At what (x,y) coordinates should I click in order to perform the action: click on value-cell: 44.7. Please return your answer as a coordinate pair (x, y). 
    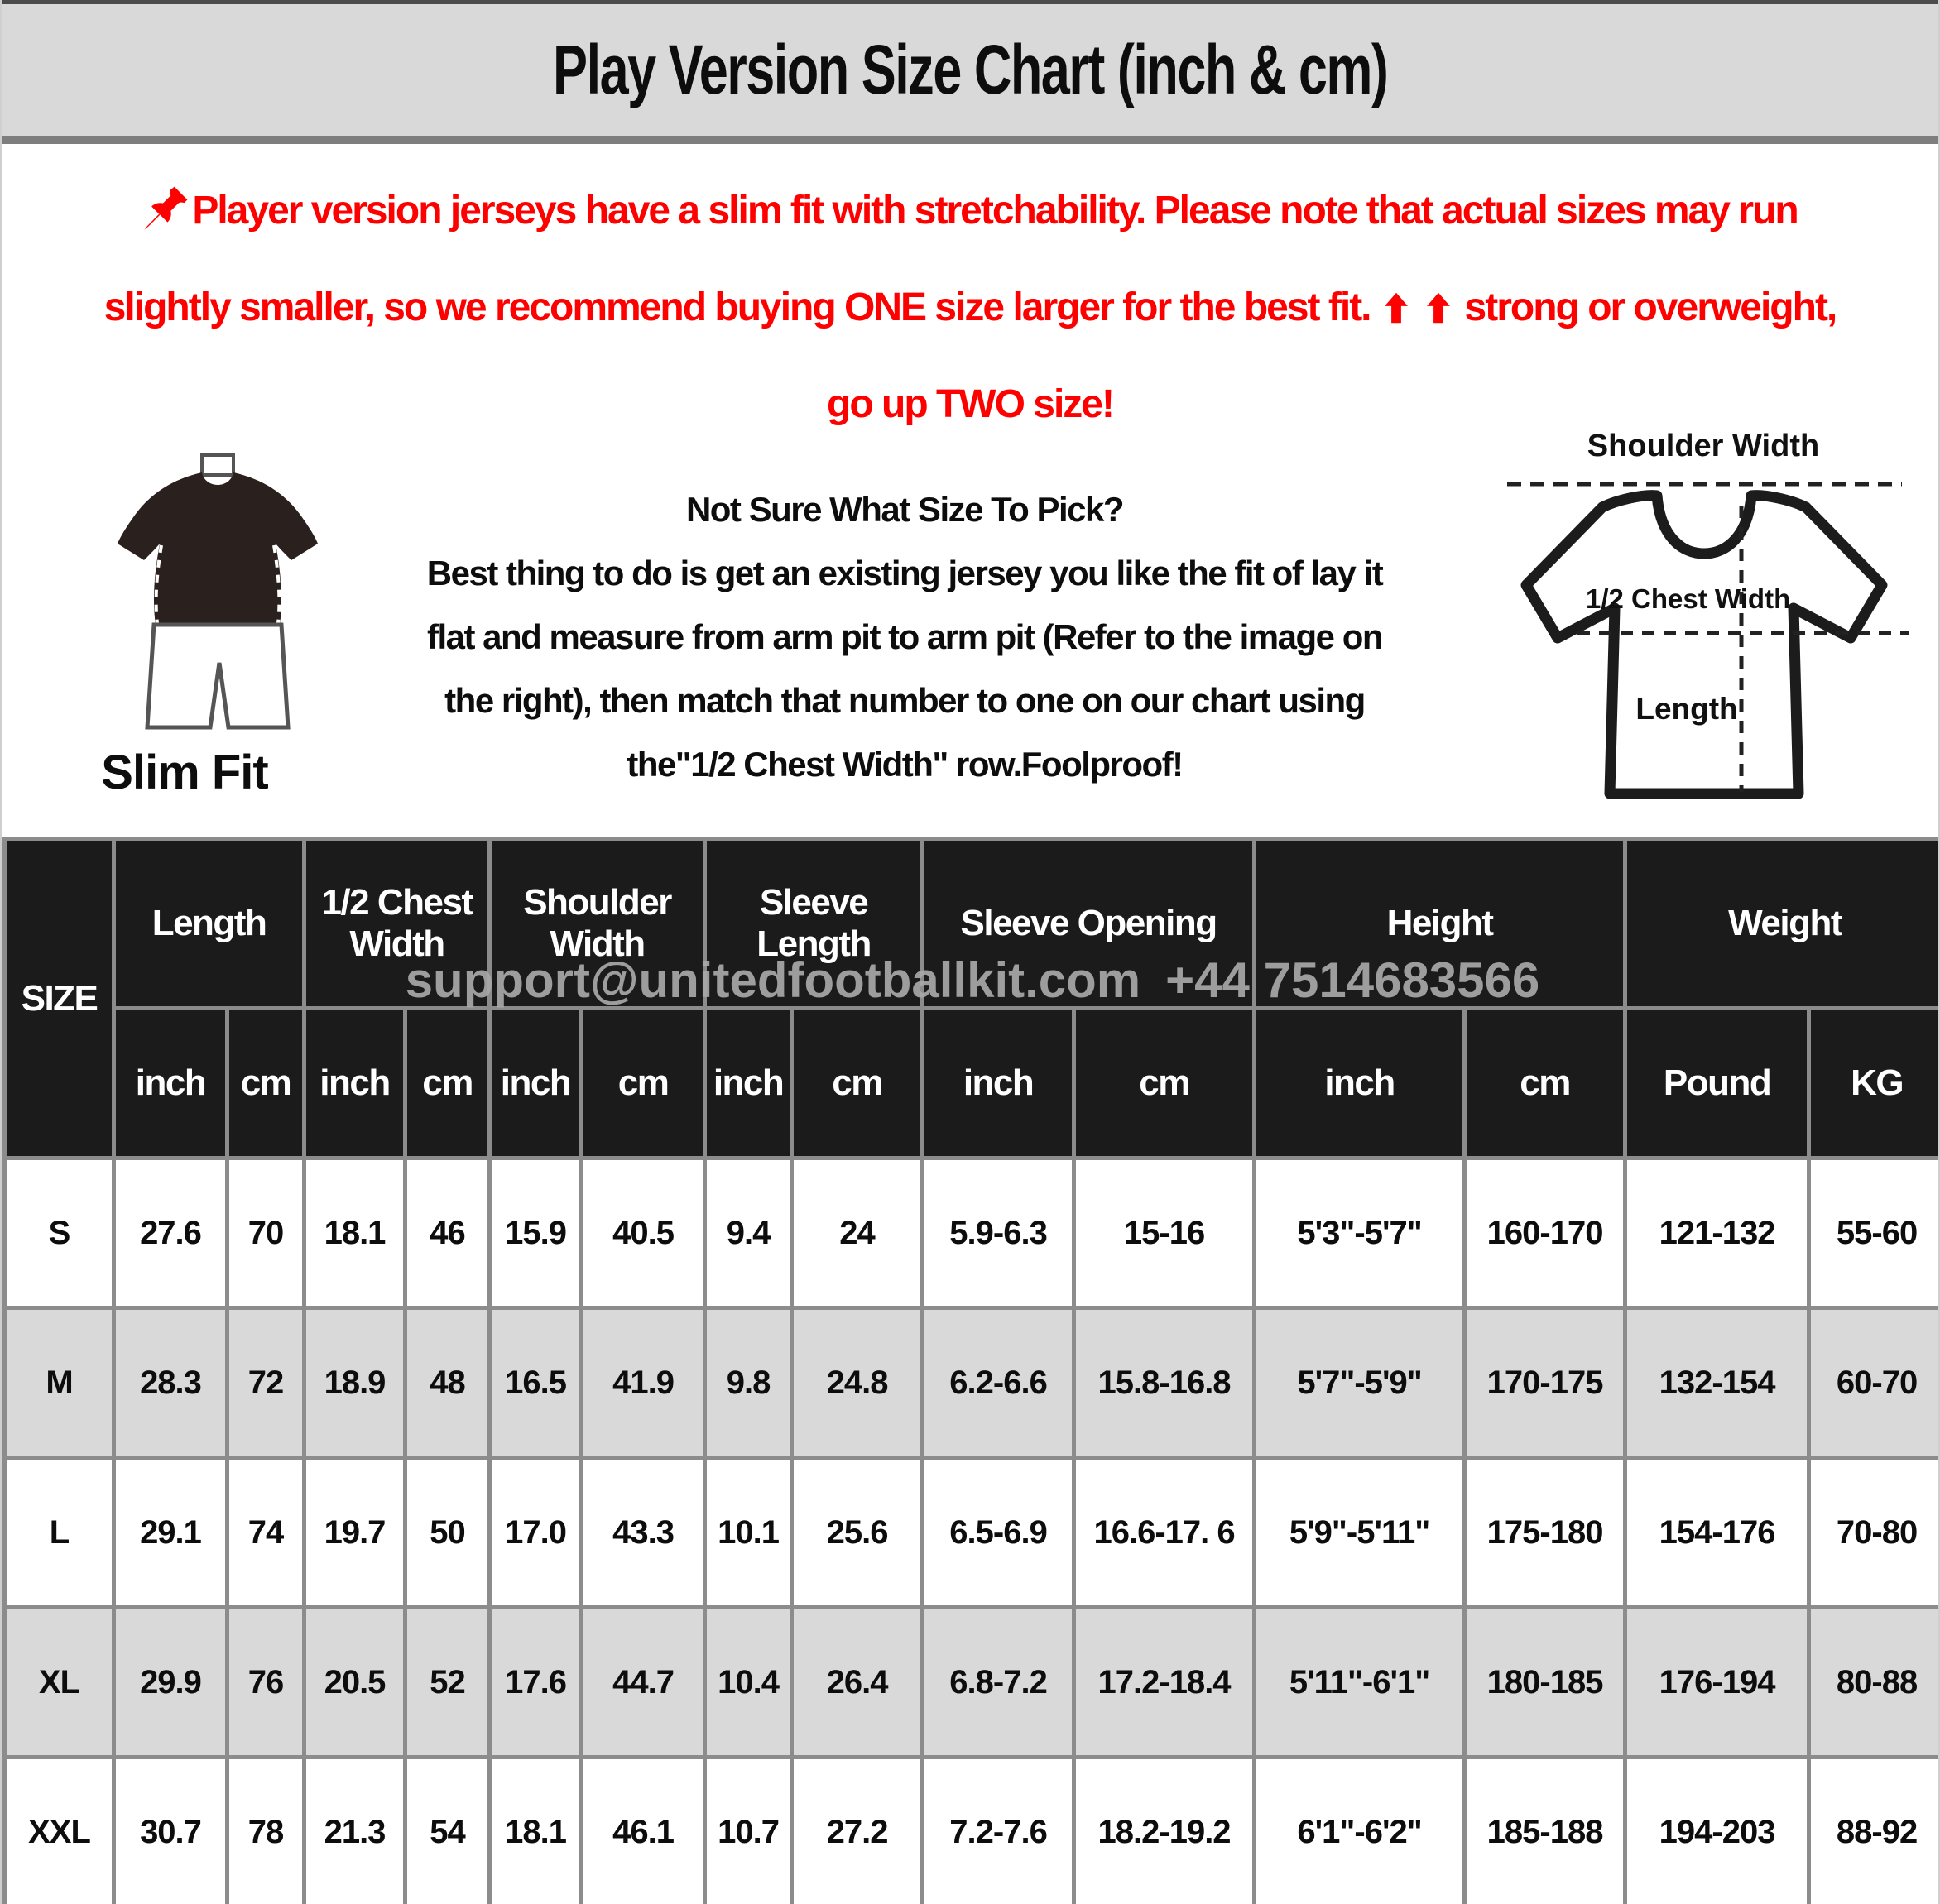
    Looking at the image, I should click on (643, 1682).